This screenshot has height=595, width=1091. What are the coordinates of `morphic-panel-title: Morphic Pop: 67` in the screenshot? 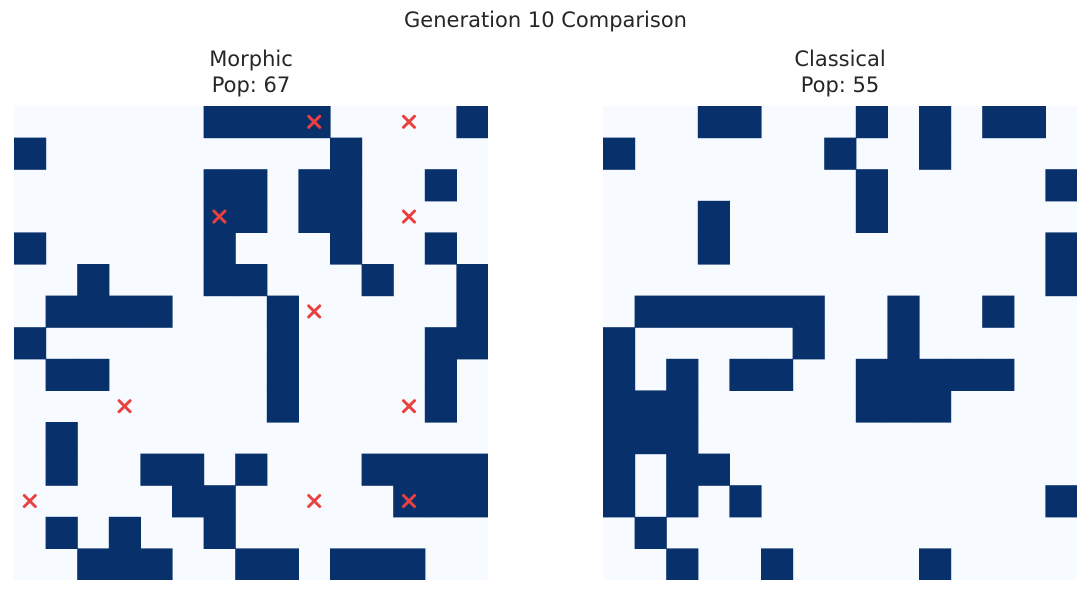 It's located at (251, 72).